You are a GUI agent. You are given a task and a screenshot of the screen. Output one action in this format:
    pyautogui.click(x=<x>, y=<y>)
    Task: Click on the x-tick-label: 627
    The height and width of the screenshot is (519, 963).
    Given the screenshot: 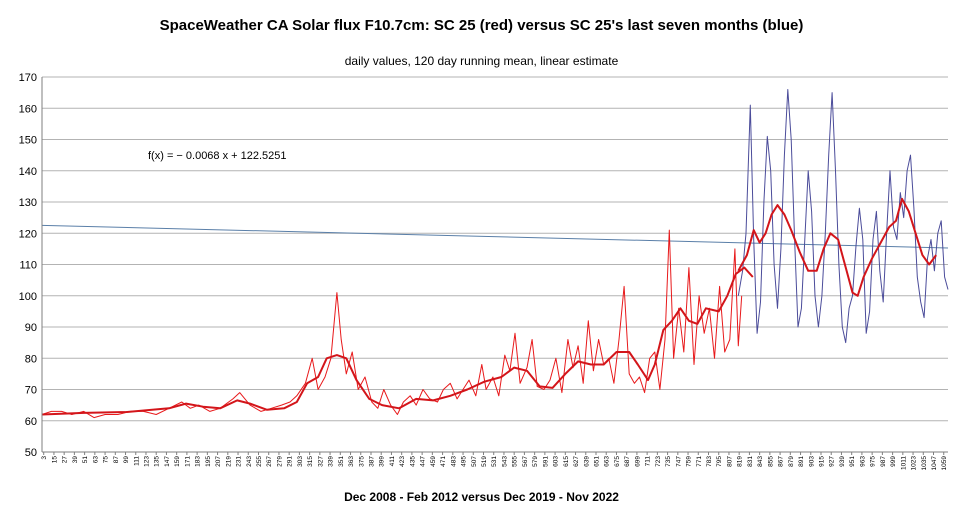 What is the action you would take?
    pyautogui.click(x=576, y=461)
    